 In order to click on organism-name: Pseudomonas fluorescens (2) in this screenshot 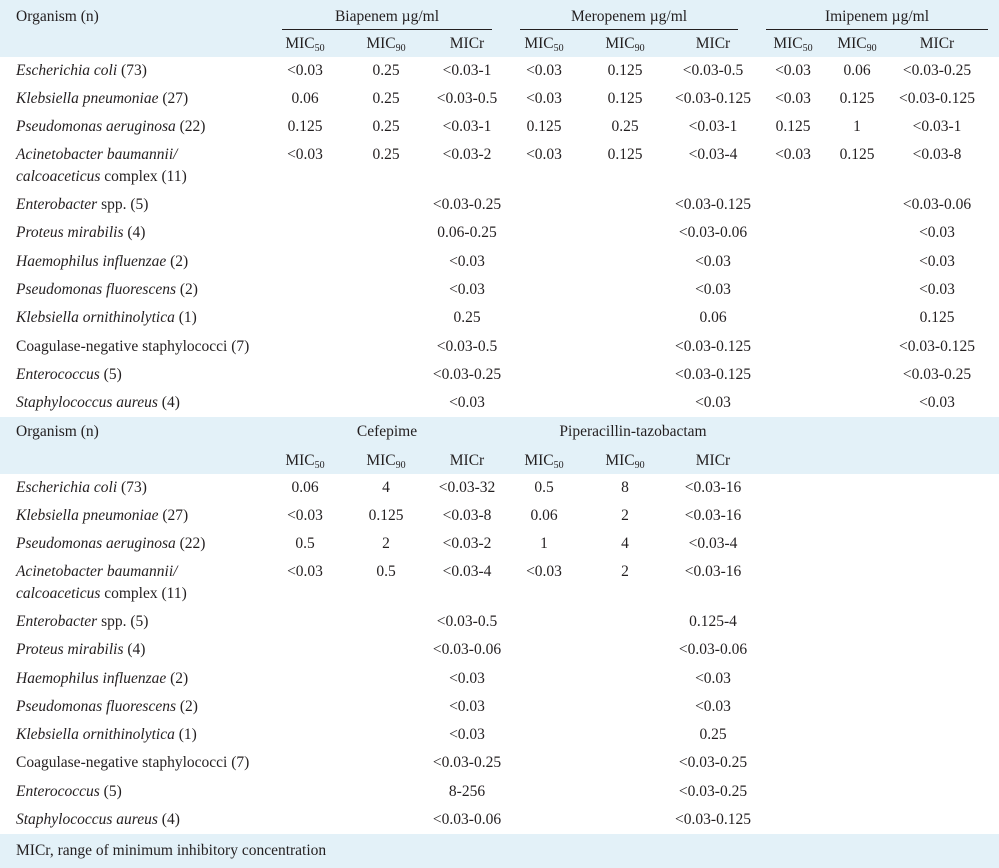, I will do `click(107, 290)`.